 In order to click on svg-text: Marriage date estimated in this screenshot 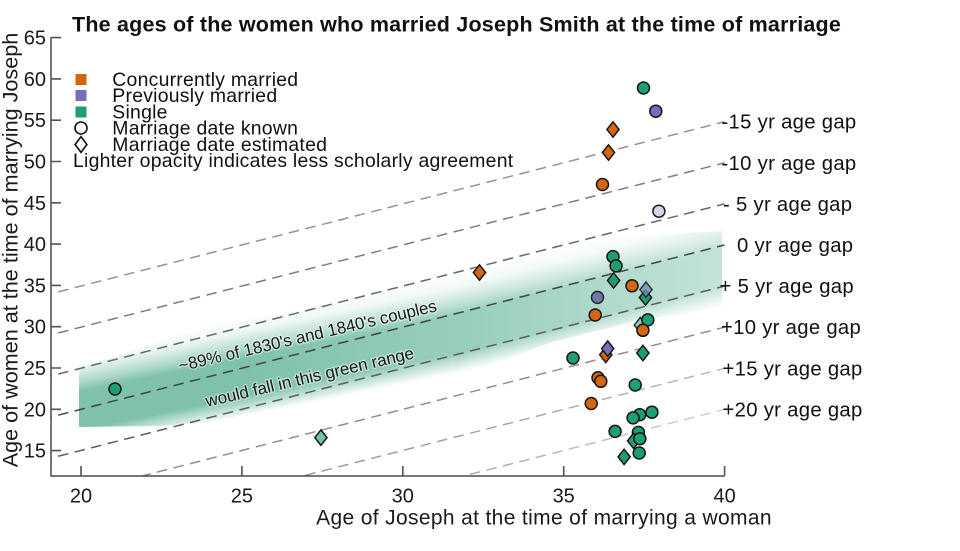, I will do `click(219, 145)`.